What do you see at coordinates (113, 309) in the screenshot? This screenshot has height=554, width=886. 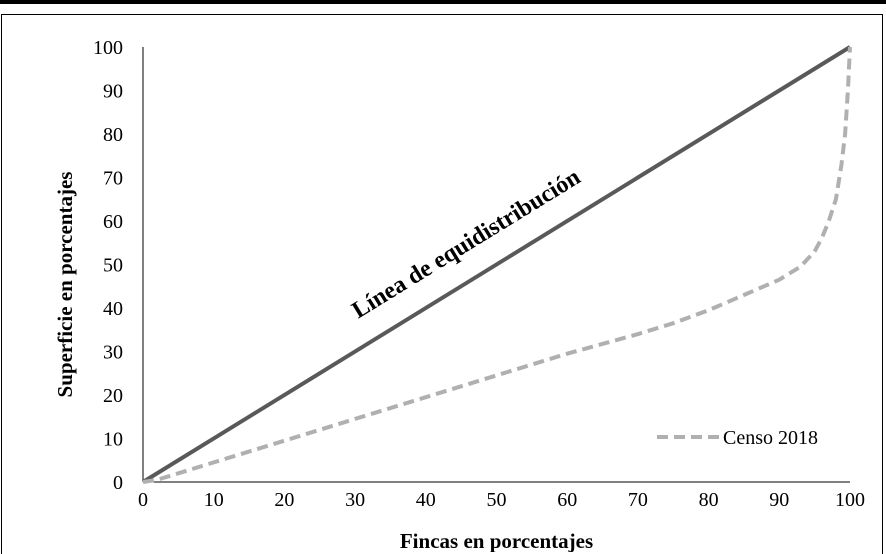 I see `y-tick-label: 40` at bounding box center [113, 309].